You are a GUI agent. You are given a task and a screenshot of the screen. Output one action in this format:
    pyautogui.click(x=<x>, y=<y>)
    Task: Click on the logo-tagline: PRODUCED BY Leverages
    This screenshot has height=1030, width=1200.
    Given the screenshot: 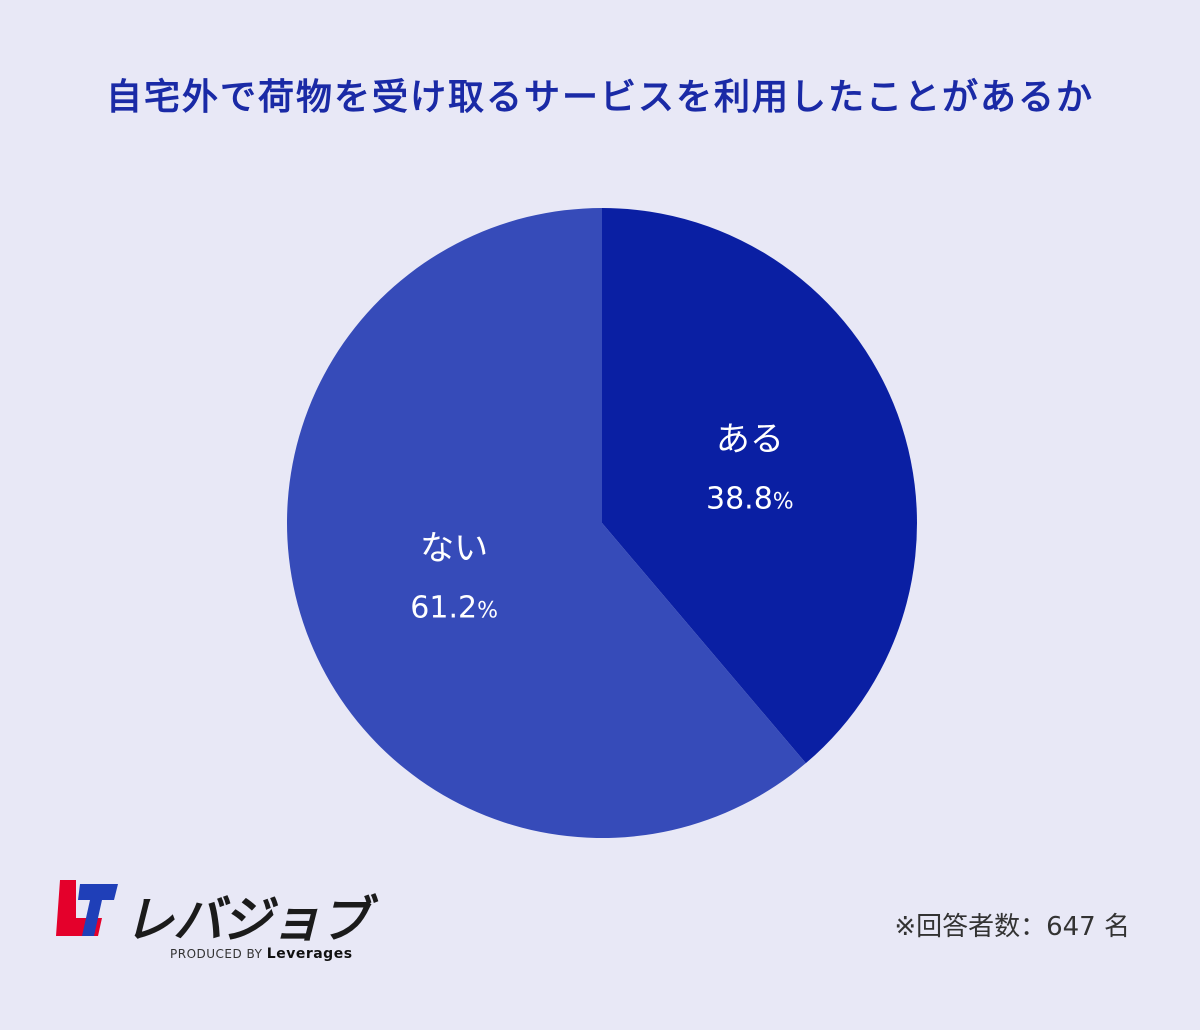 What is the action you would take?
    pyautogui.click(x=261, y=954)
    